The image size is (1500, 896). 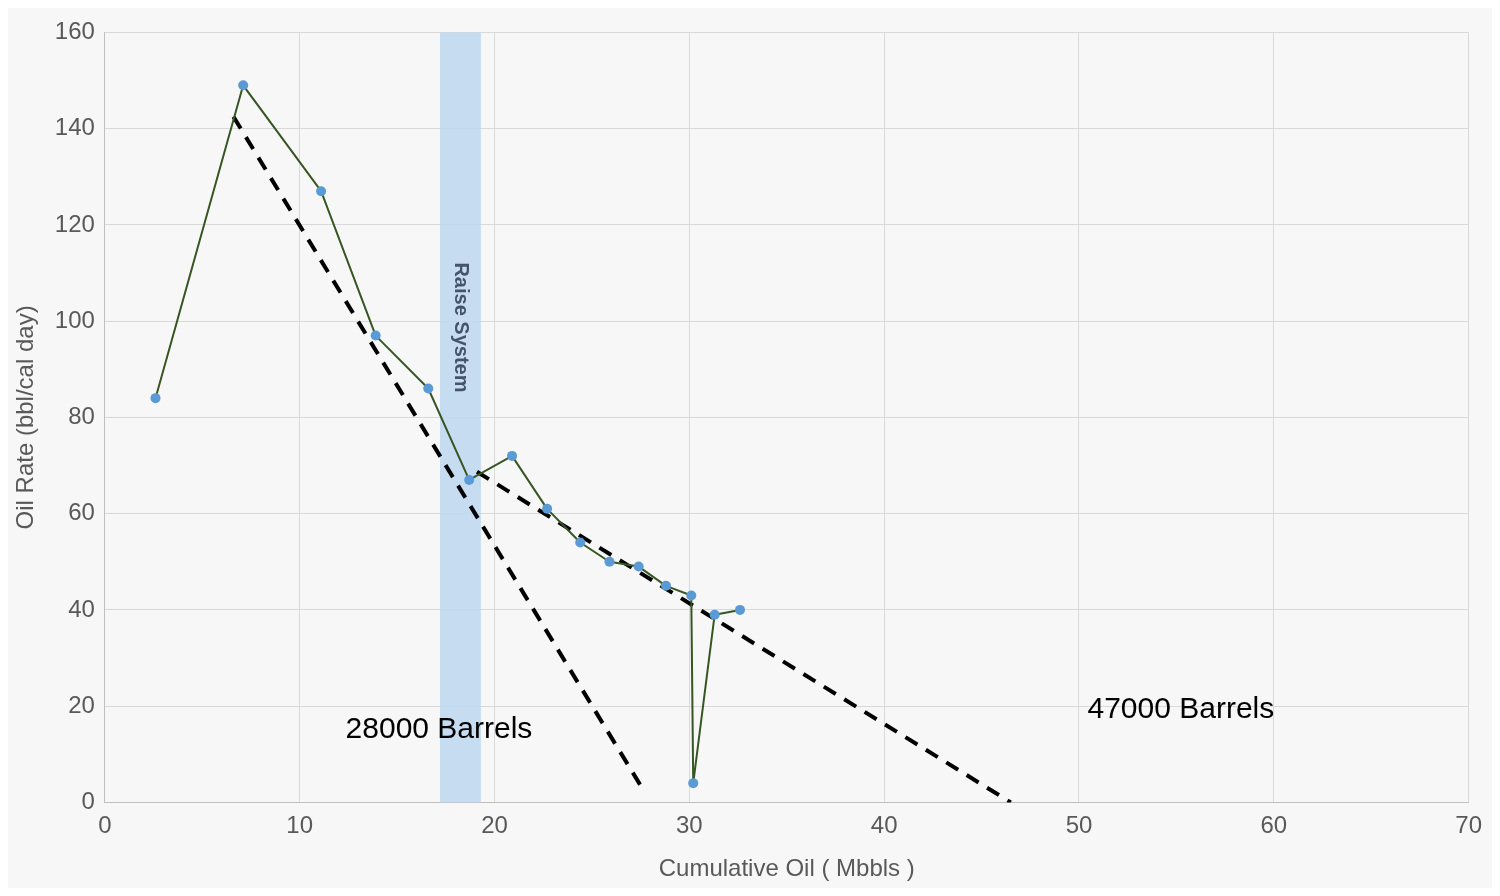 What do you see at coordinates (74, 31) in the screenshot?
I see `y-tick-label: 160` at bounding box center [74, 31].